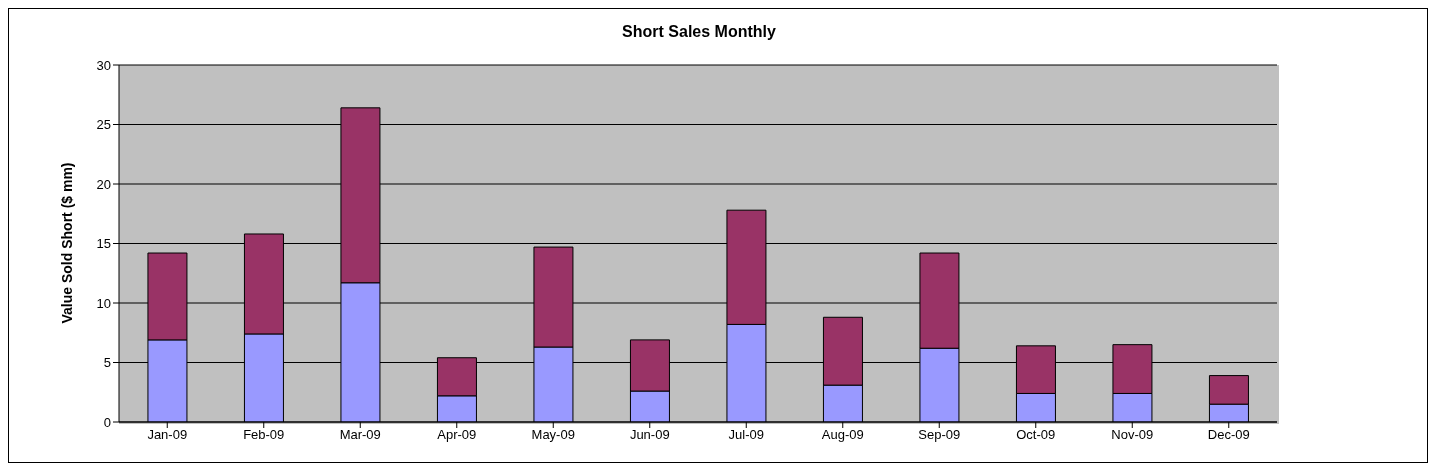  What do you see at coordinates (103, 244) in the screenshot?
I see `y-tick-label: 15` at bounding box center [103, 244].